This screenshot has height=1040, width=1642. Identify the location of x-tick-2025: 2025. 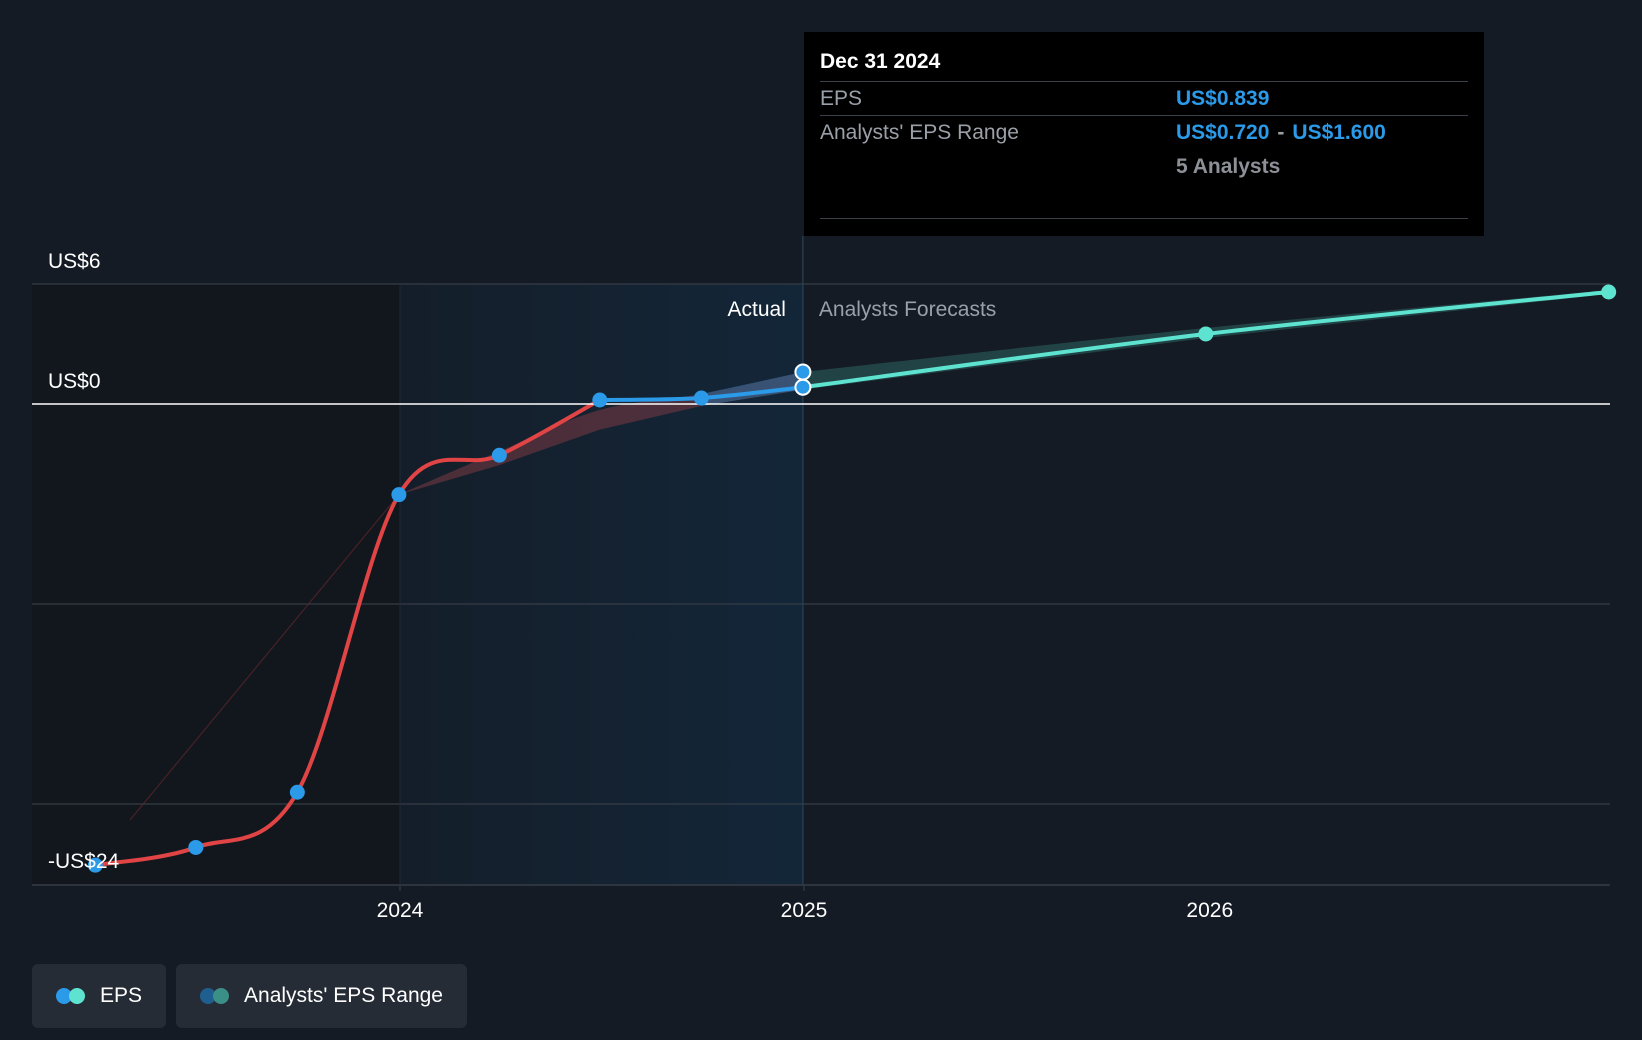
(804, 910).